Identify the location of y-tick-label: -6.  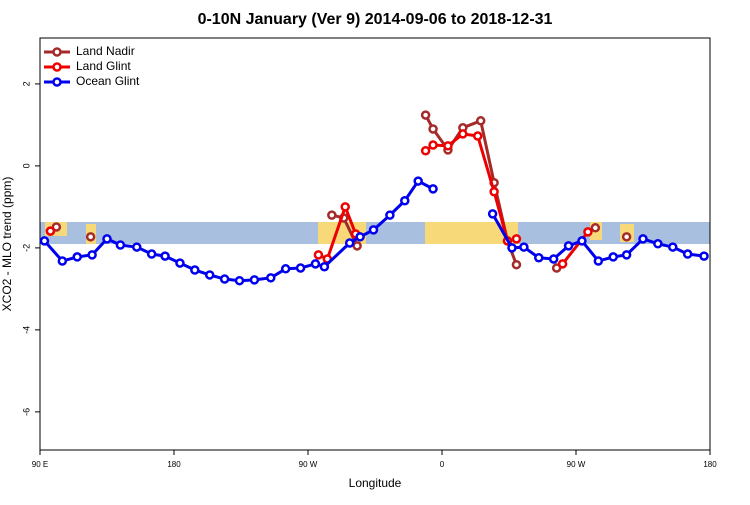
(26, 412).